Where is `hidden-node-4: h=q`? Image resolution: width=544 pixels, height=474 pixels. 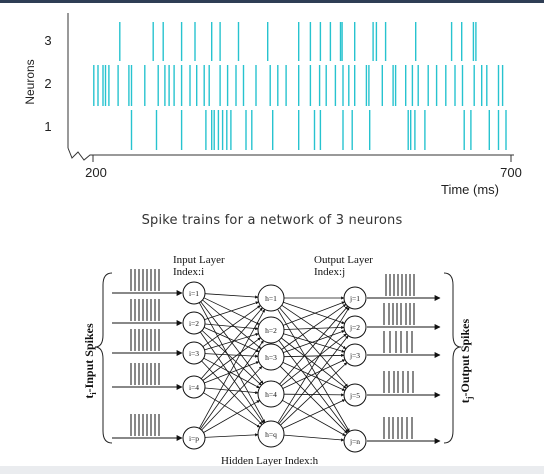
hidden-node-4: h=q is located at coordinates (271, 434).